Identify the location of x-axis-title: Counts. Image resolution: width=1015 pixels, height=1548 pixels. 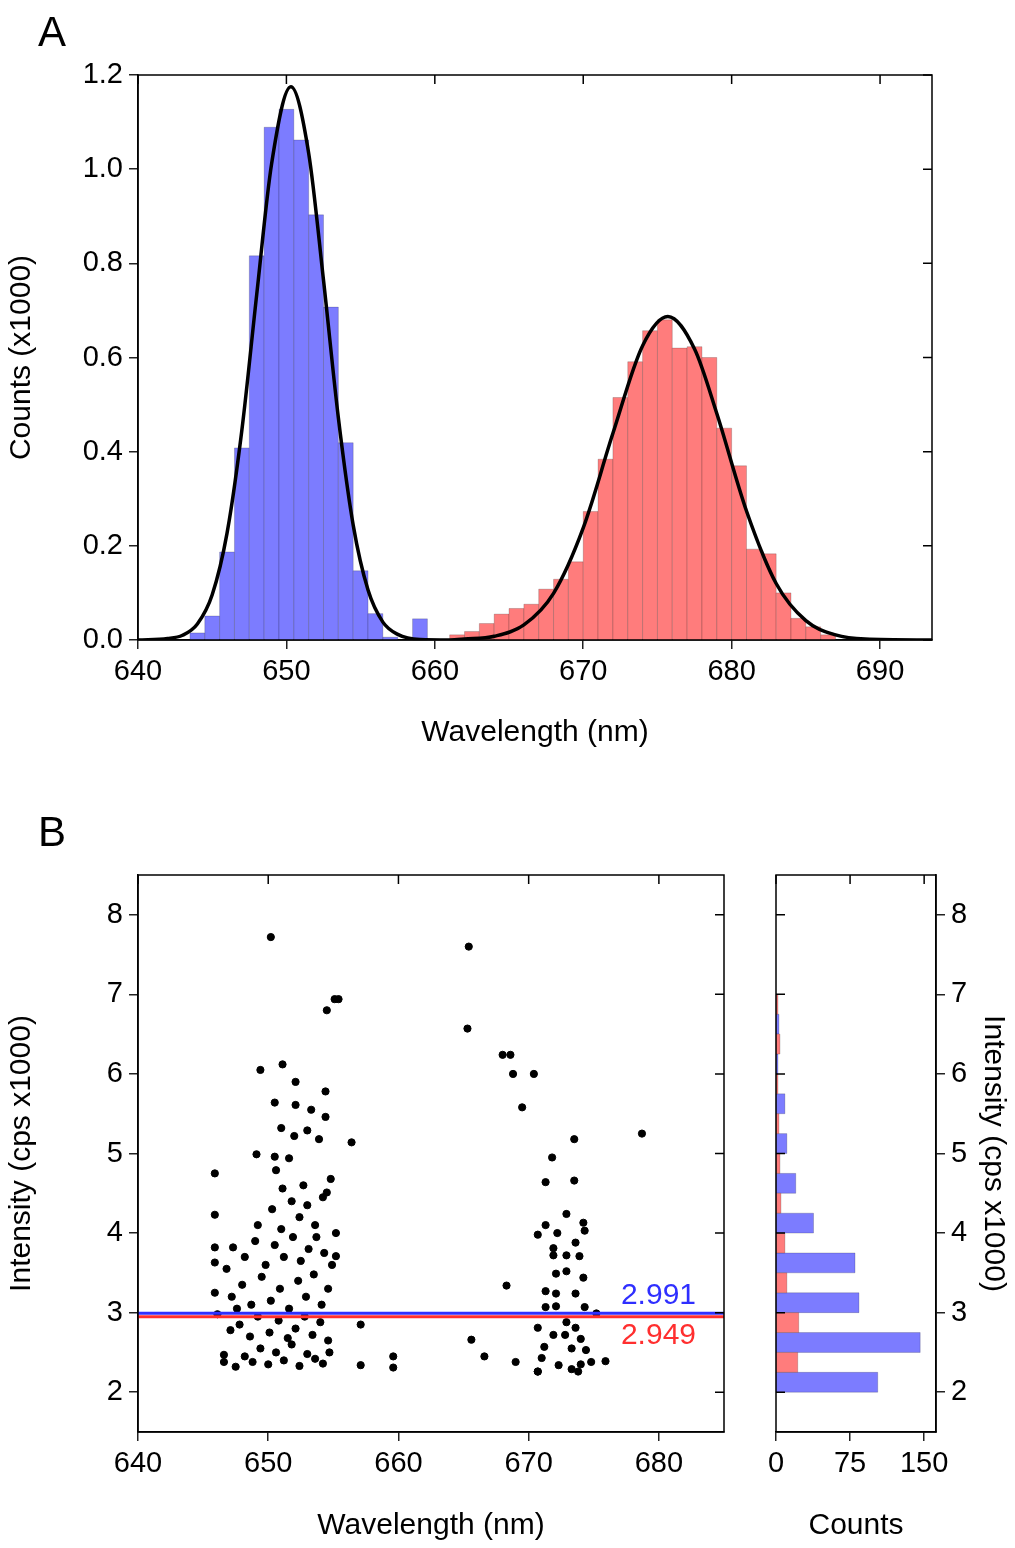
(856, 1524).